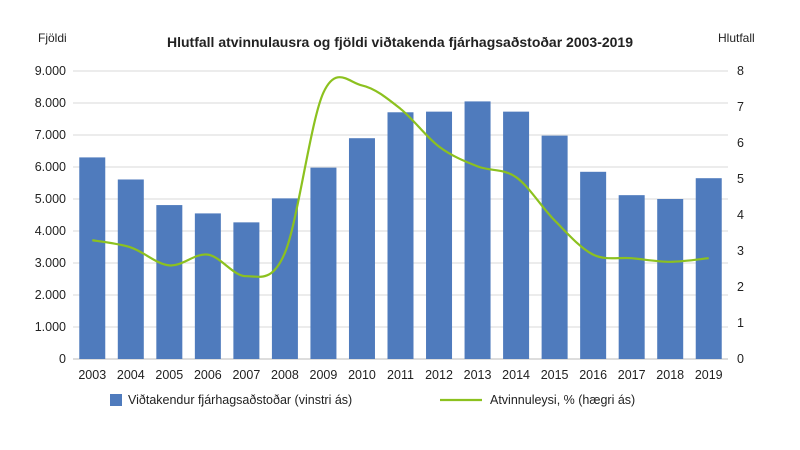 The height and width of the screenshot is (450, 800). What do you see at coordinates (50, 263) in the screenshot?
I see `left-tick-label: 3.000` at bounding box center [50, 263].